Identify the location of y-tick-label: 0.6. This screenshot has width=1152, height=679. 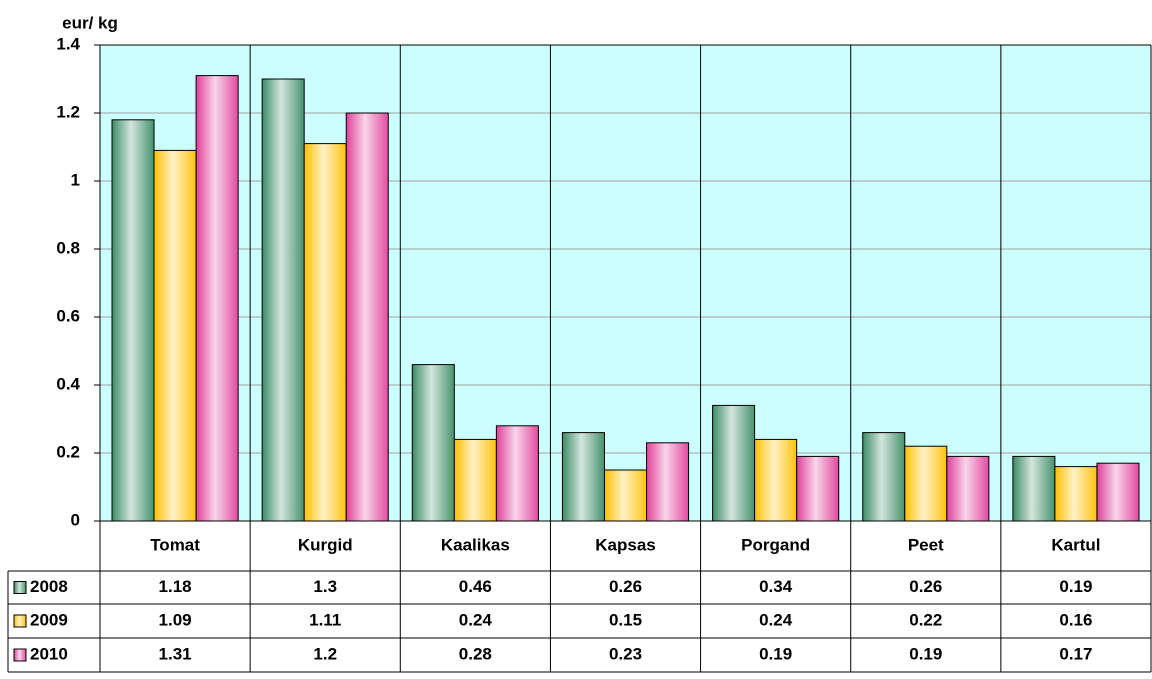
(68, 315).